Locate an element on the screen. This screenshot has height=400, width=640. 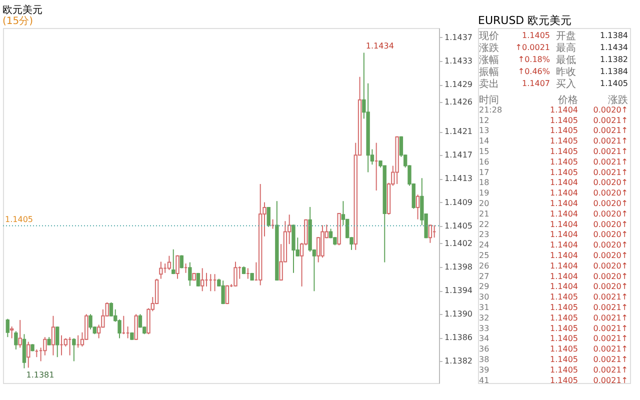
text: 14 is located at coordinates (484, 141).